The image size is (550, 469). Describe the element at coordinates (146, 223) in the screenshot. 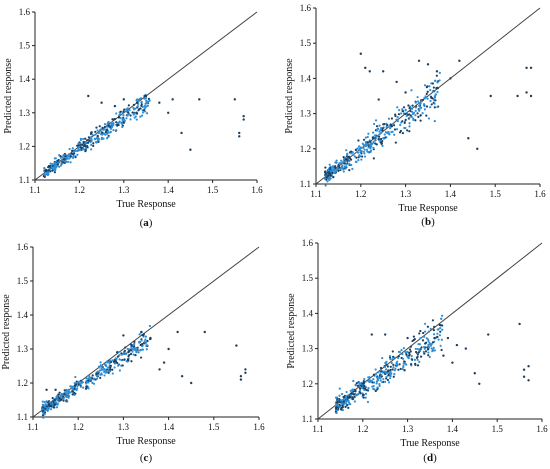

I see `panel-caption: (a)` at that location.